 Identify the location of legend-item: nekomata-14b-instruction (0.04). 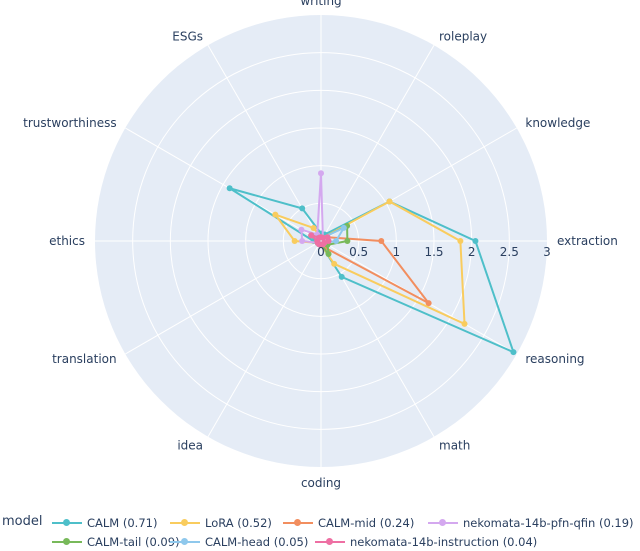
(426, 542).